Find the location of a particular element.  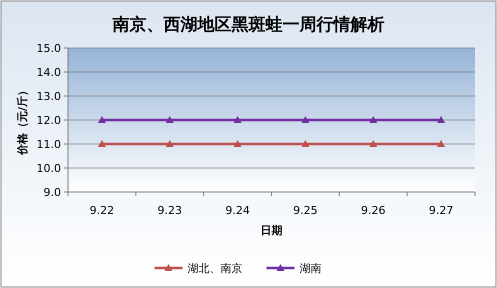

legend-label: 湖北、南京 is located at coordinates (215, 268).